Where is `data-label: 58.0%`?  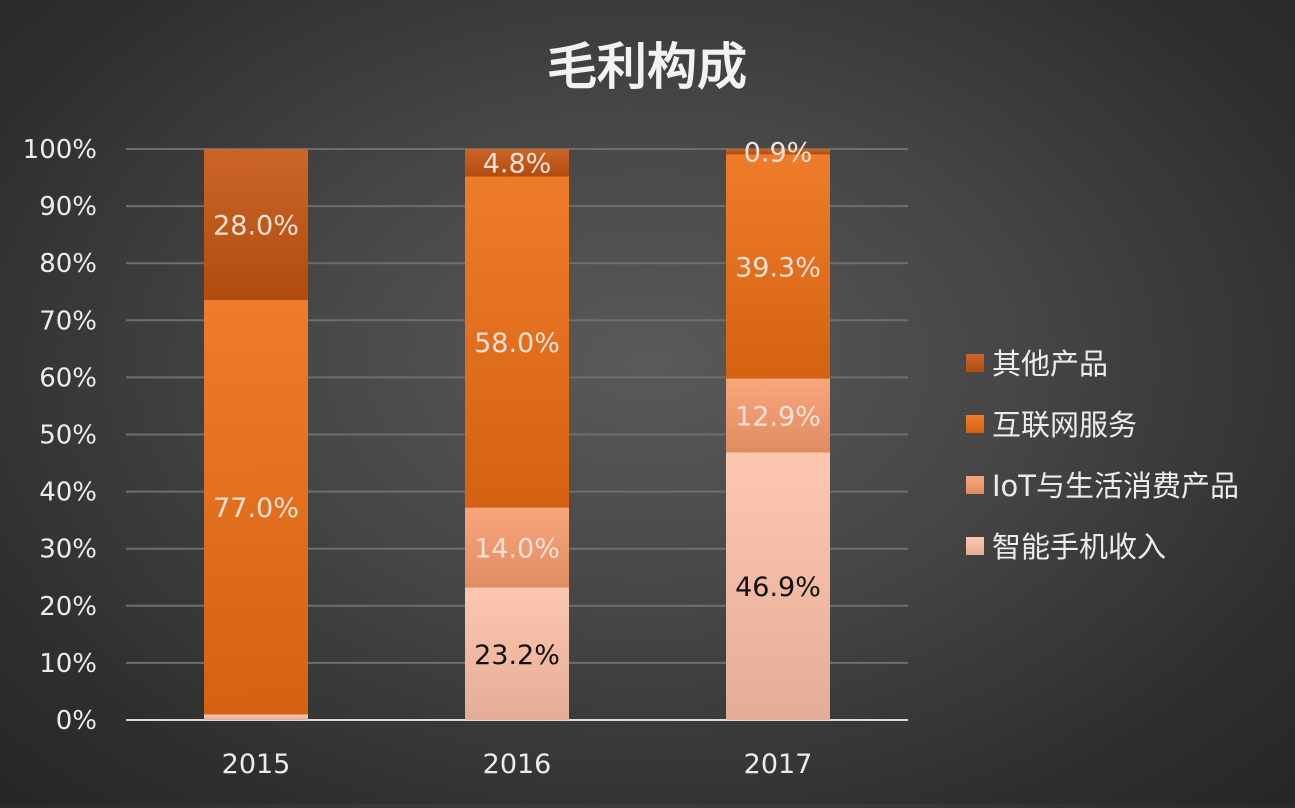
data-label: 58.0% is located at coordinates (517, 343).